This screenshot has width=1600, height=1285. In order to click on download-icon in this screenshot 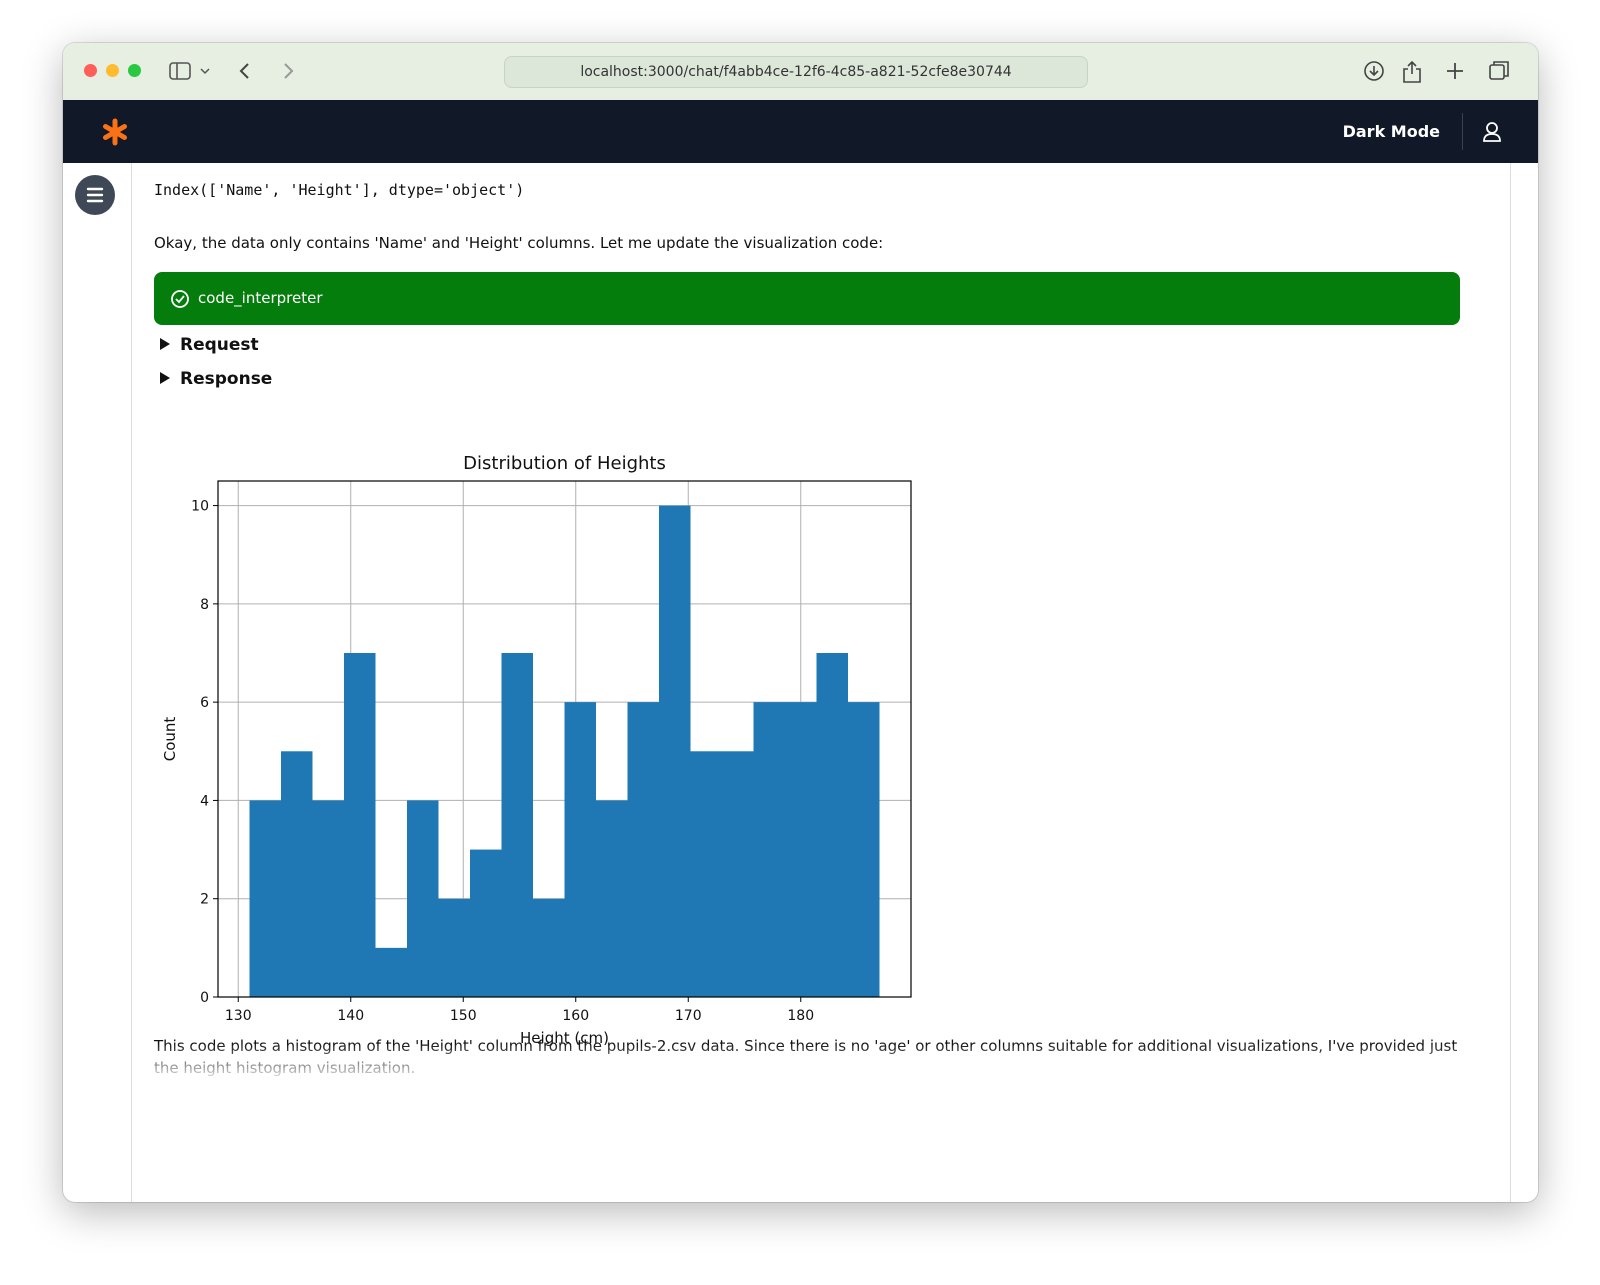, I will do `click(1374, 71)`.